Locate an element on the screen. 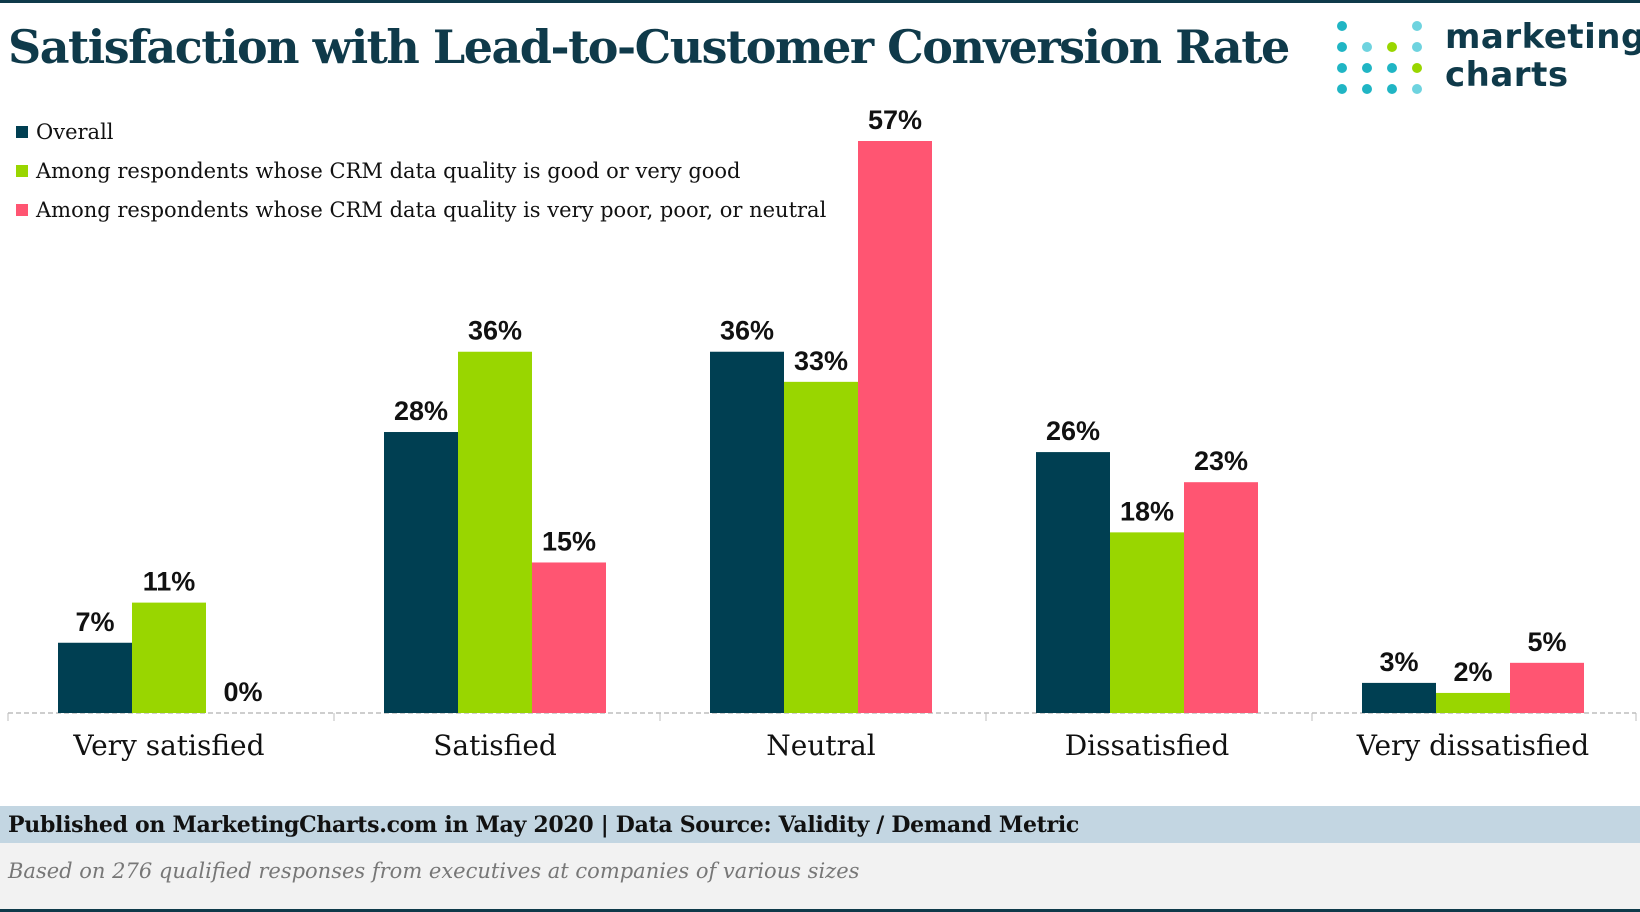  category-label: Very satisfied is located at coordinates (168, 745).